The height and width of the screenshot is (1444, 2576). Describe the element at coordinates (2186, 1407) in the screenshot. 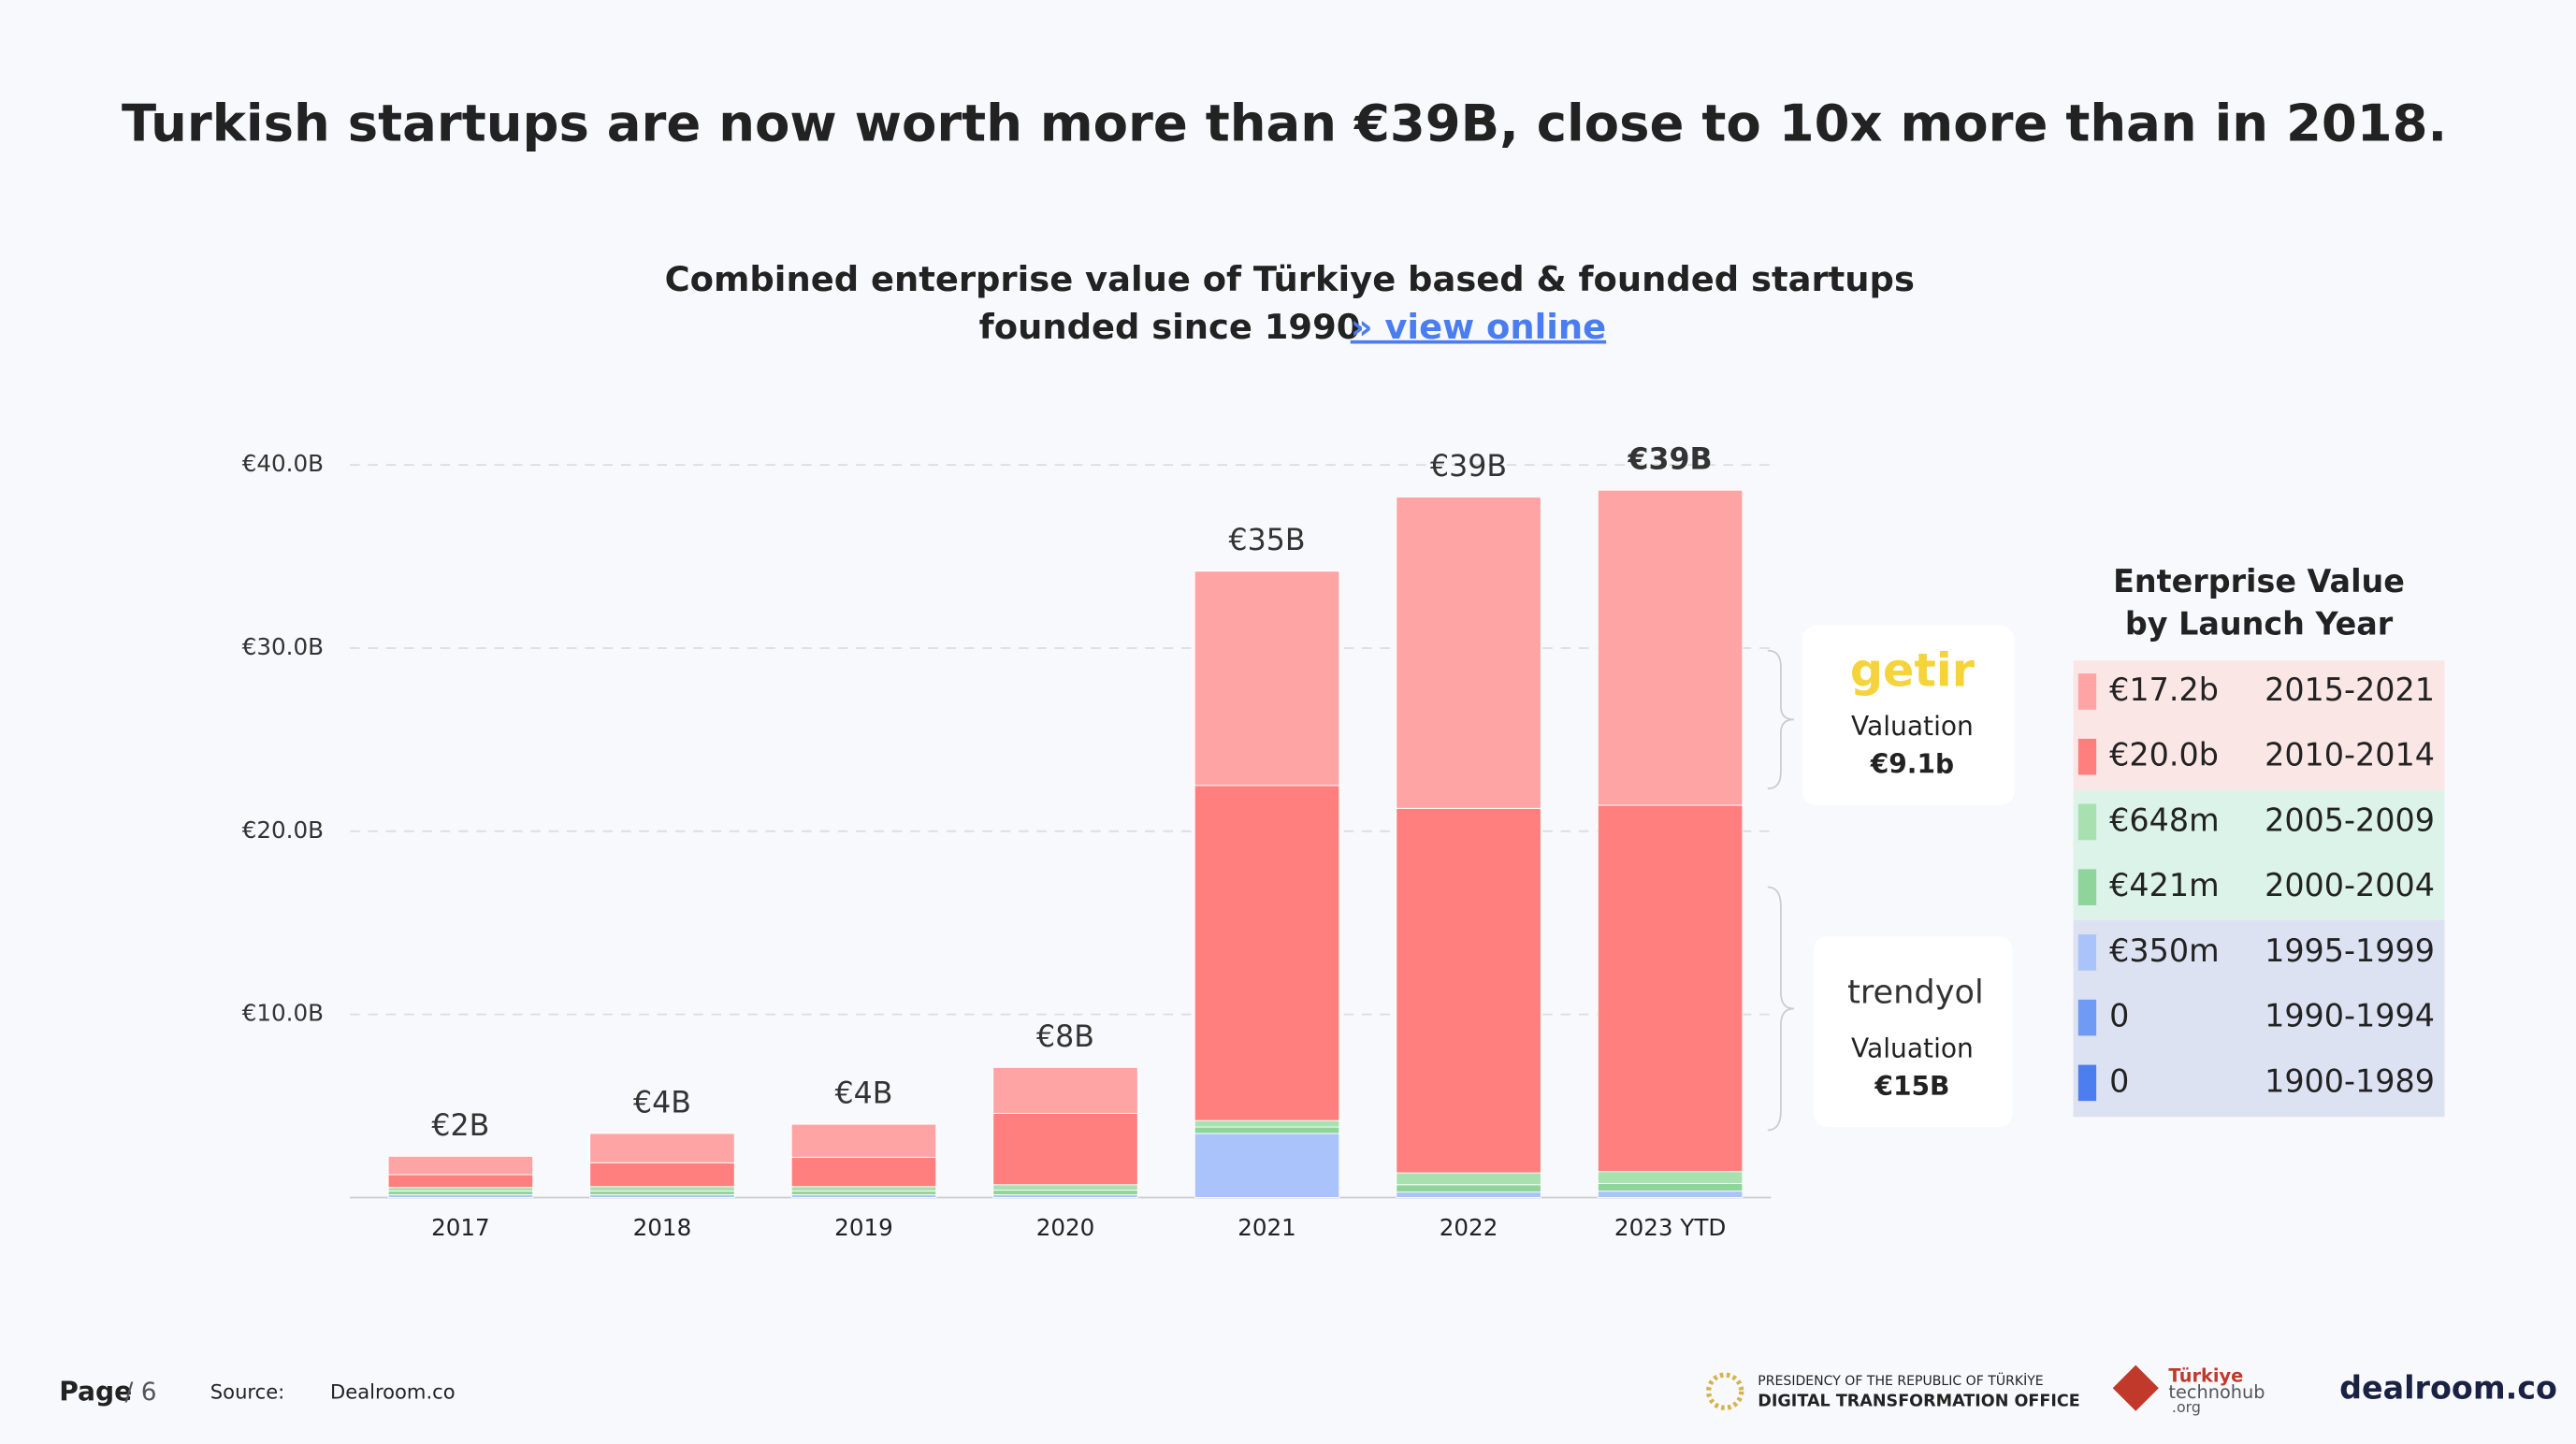

I see `hub-line3: .org` at that location.